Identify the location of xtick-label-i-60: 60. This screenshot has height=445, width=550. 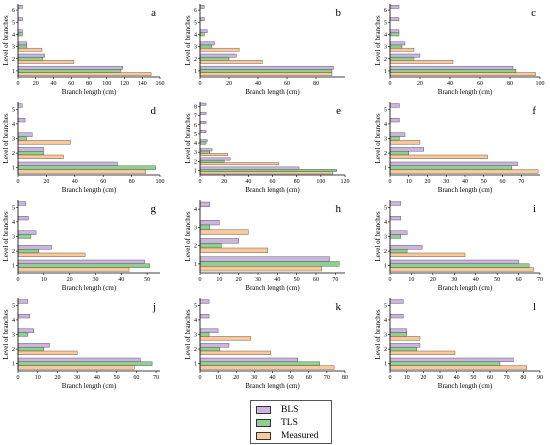
(519, 280).